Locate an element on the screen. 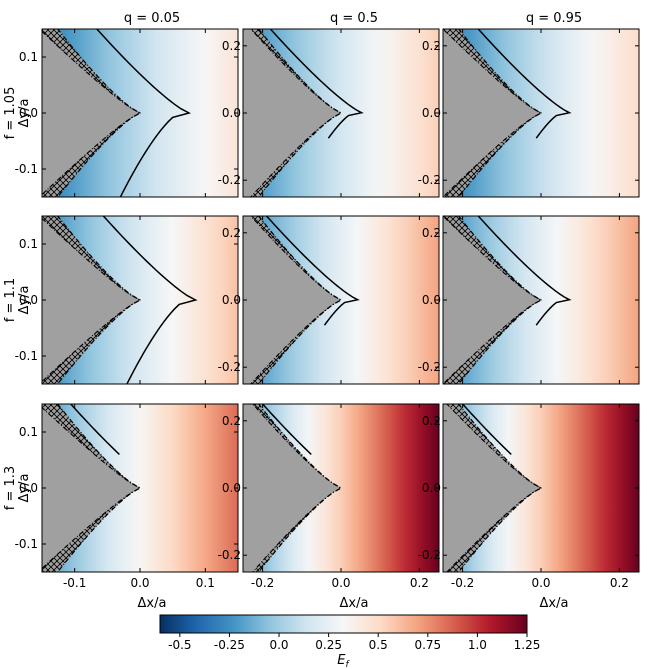  panel-r2-c0: 0.1 0.0 -0.1 -0.1 0.0 0.1 is located at coordinates (127, 496).